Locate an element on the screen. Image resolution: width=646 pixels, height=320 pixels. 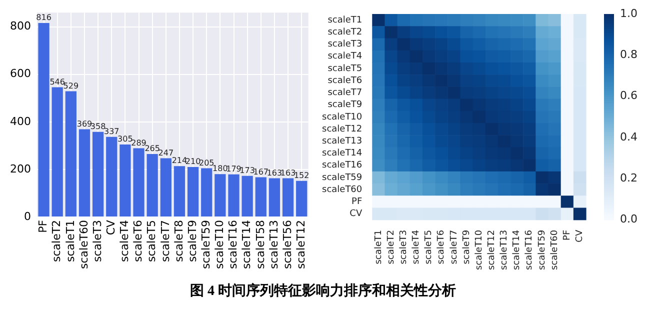
y-tick-label: scaleT1 is located at coordinates (345, 20).